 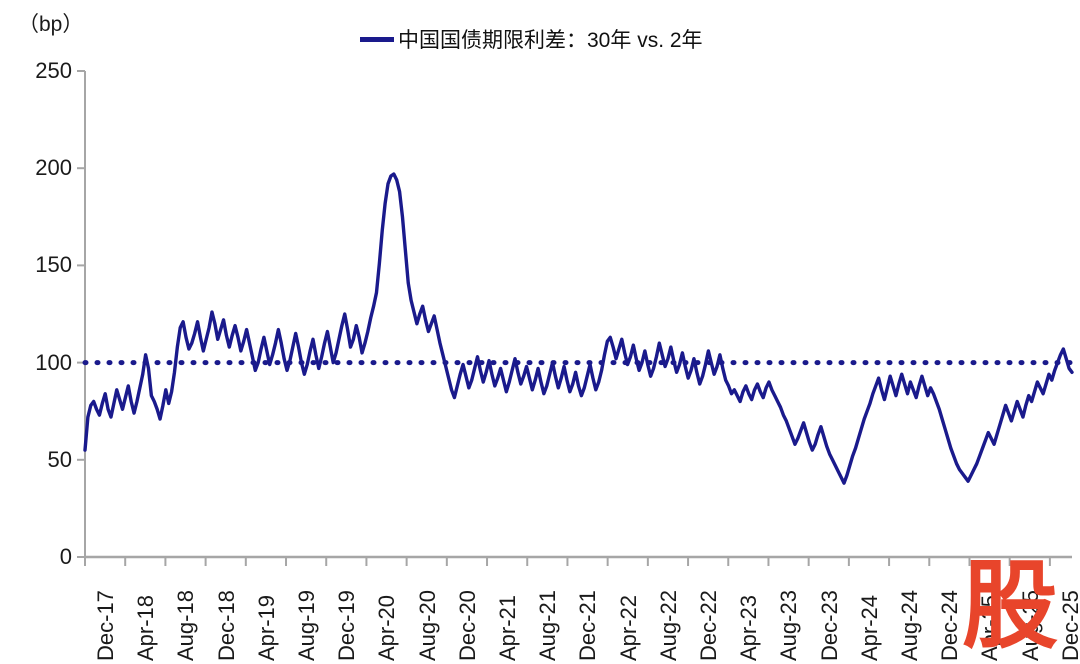 What do you see at coordinates (387, 627) in the screenshot?
I see `x-tick-label: Apr-20` at bounding box center [387, 627].